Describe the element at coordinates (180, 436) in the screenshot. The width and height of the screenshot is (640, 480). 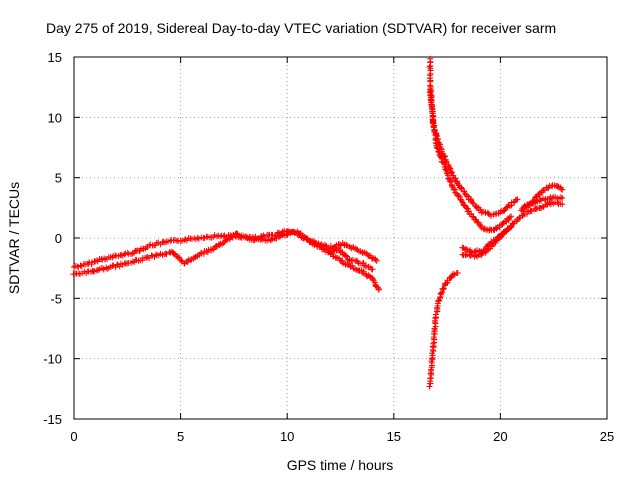
I see `x-tick-label: 5` at that location.